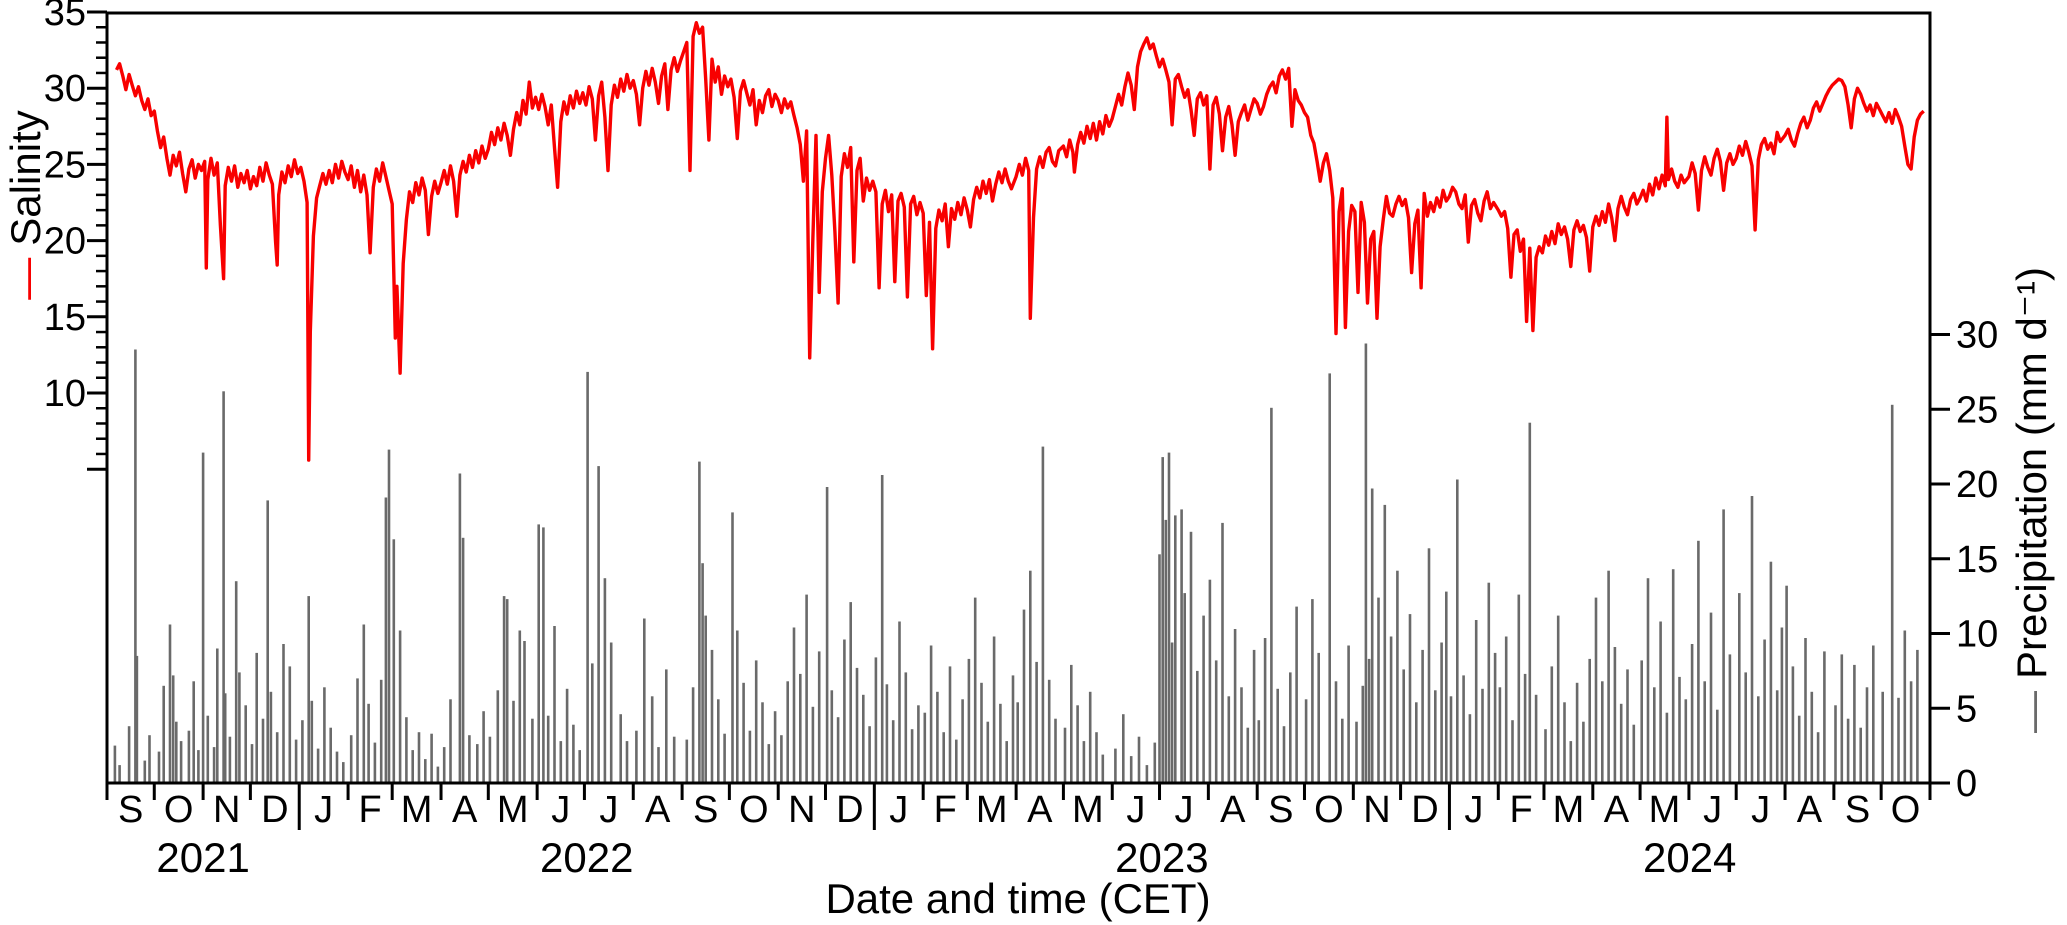 The image size is (2067, 925). Describe the element at coordinates (1689, 857) in the screenshot. I see `year-label: 2024` at that location.